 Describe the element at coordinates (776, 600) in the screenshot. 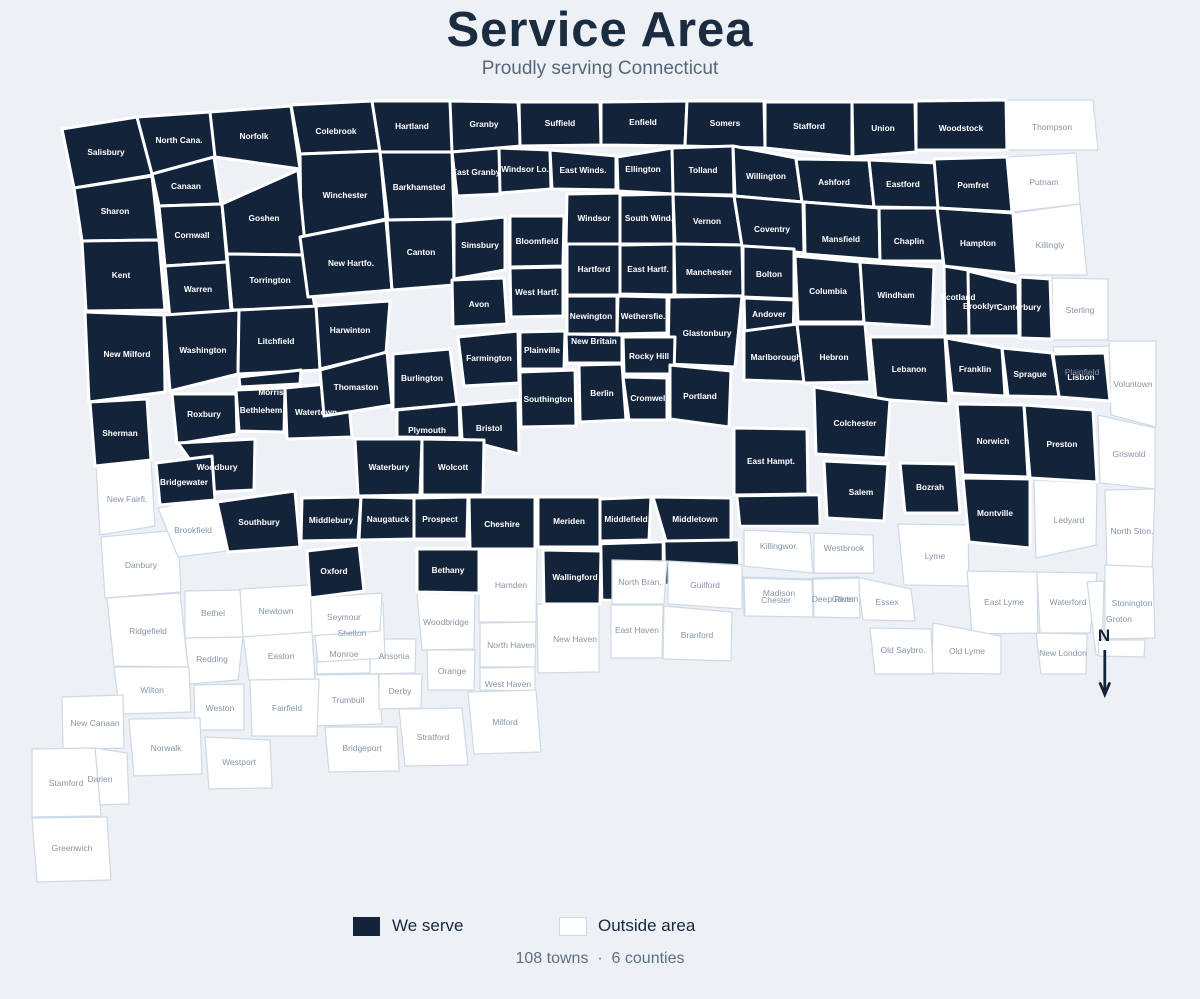

I see `svg-text: Chester` at that location.